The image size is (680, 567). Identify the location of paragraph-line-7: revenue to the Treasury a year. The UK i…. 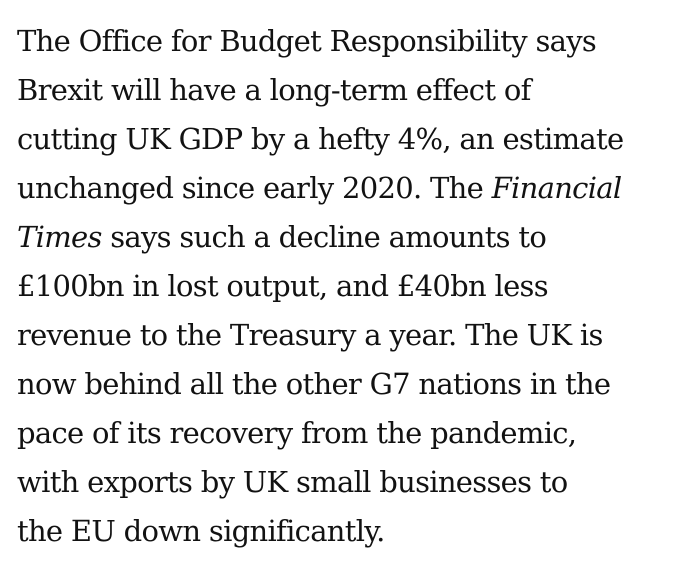
(310, 335).